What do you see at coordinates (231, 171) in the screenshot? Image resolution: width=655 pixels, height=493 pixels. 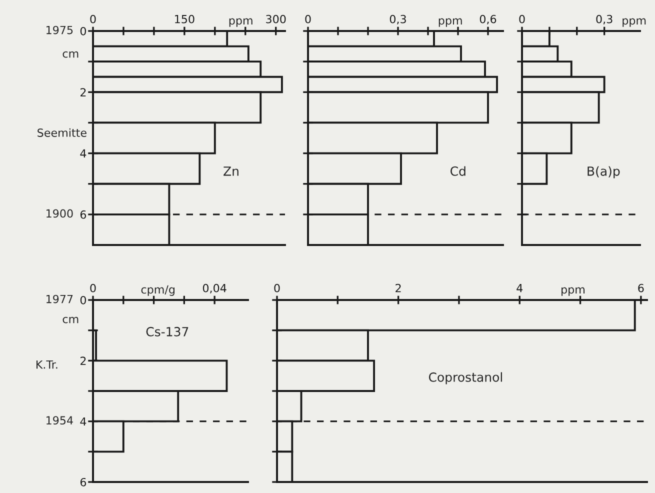 I see `text: Zn` at bounding box center [231, 171].